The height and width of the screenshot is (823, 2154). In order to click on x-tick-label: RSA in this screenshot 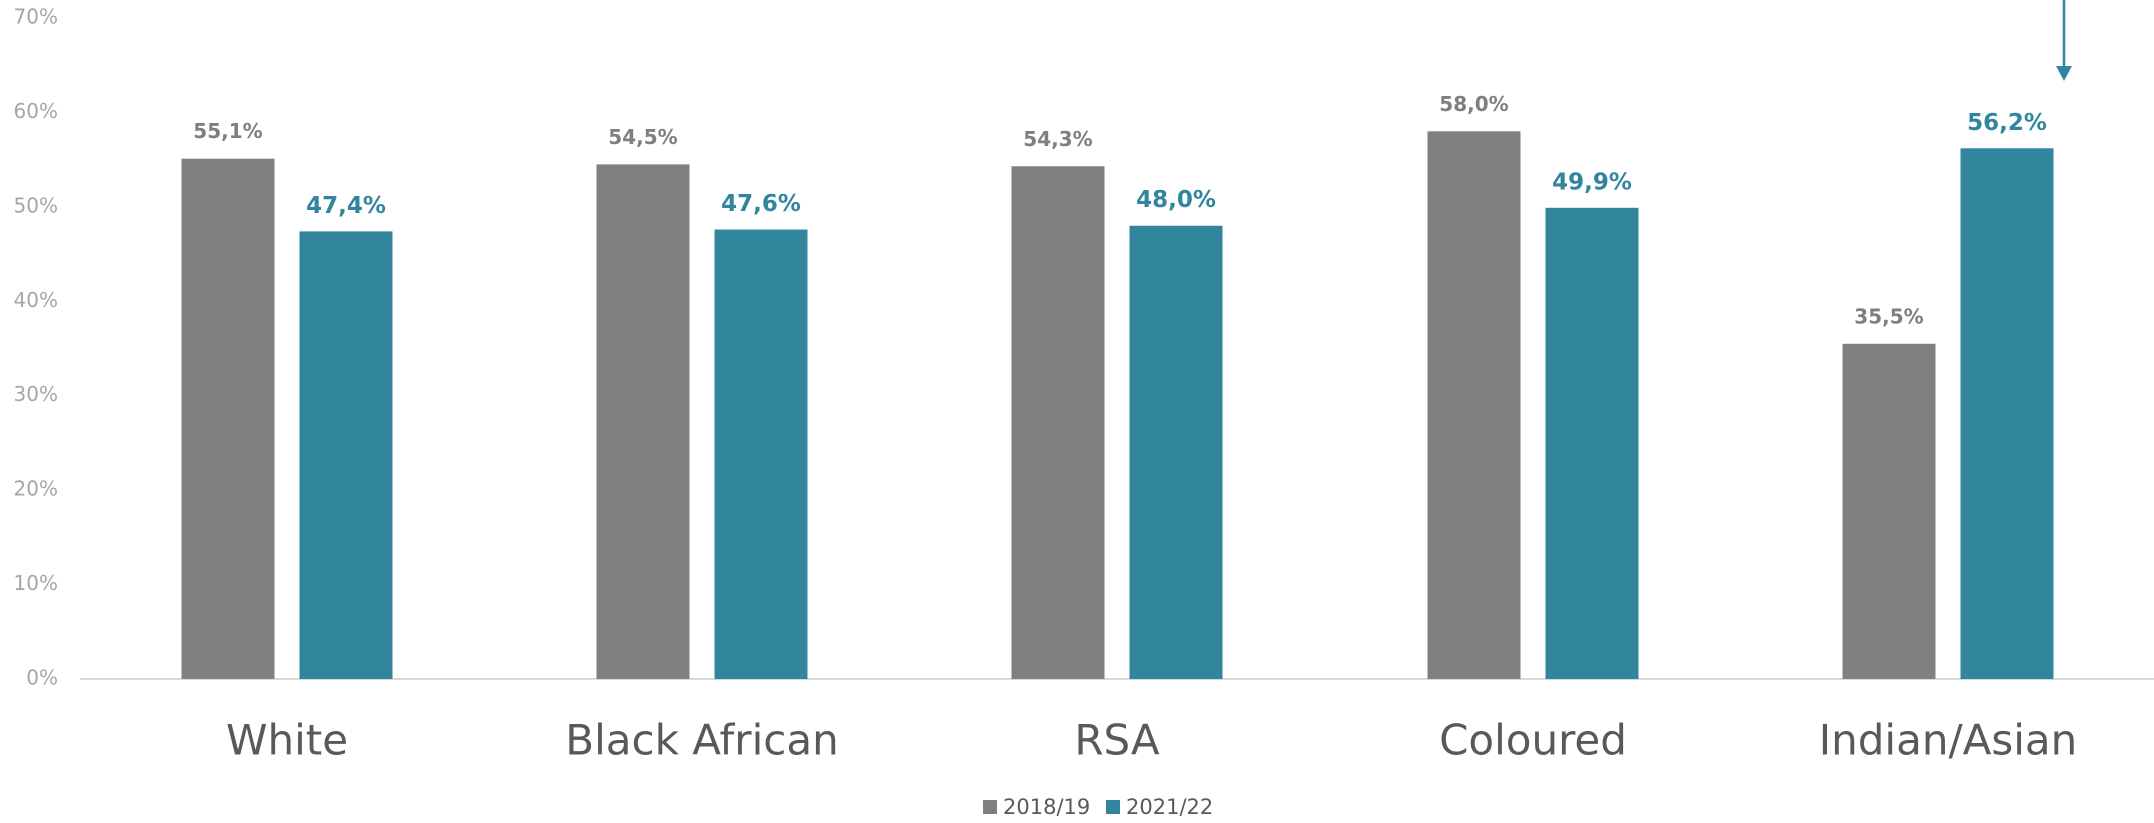, I will do `click(1117, 740)`.